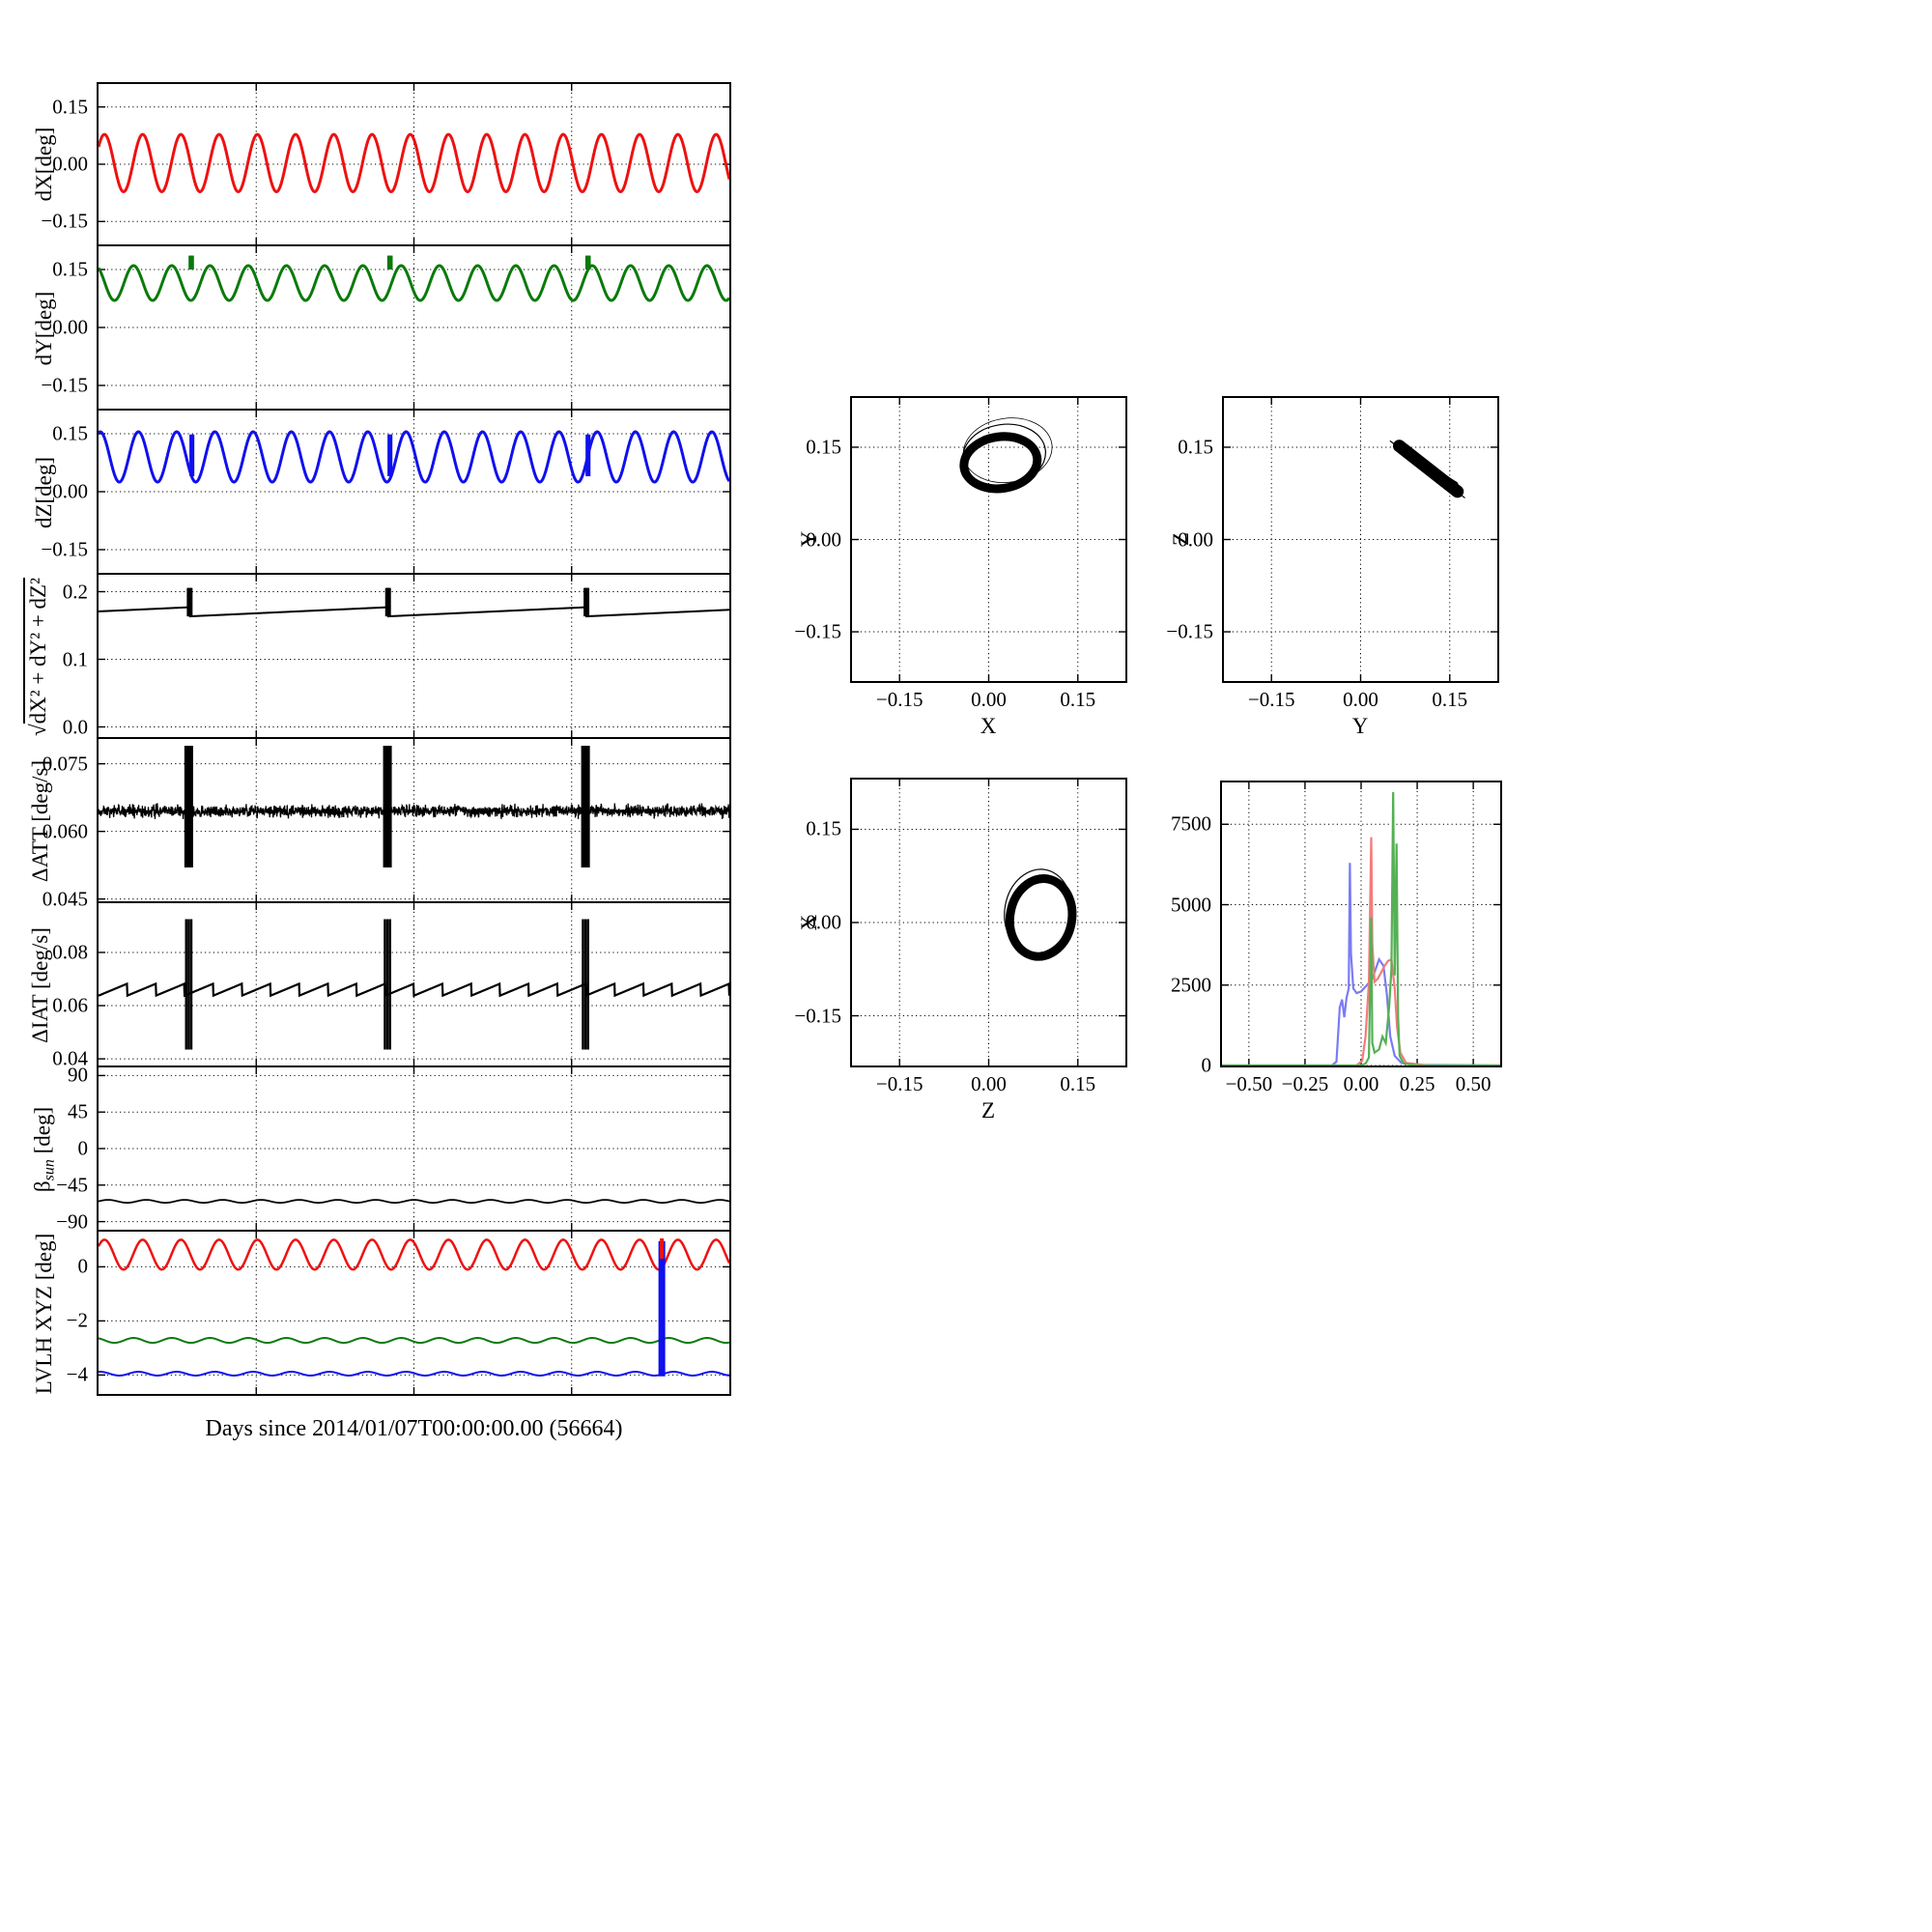 The image size is (1932, 1932). I want to click on plot-canvas-hist, so click(1361, 923).